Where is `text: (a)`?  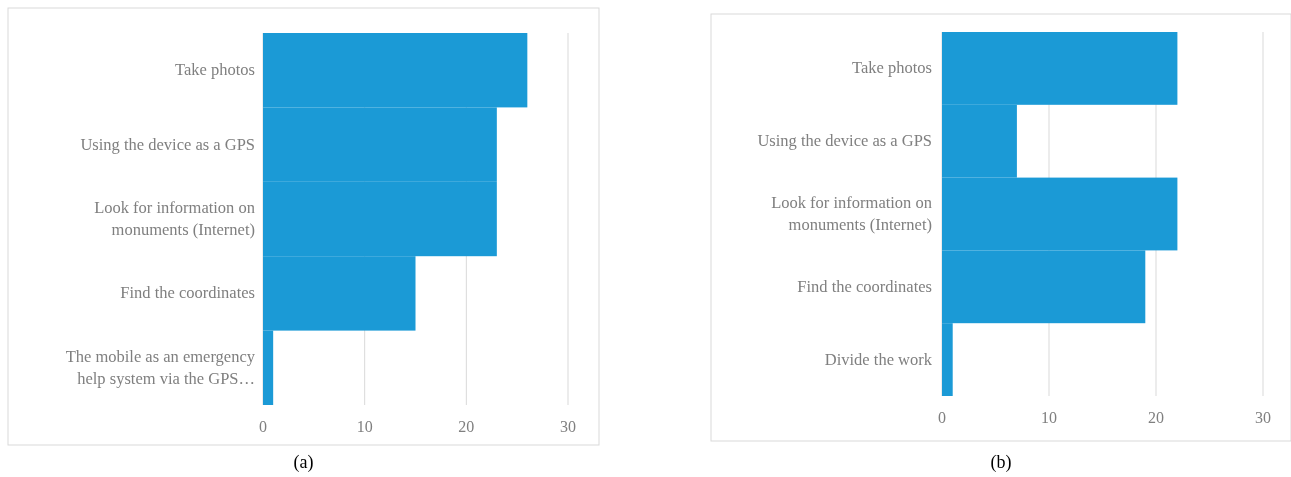
text: (a) is located at coordinates (303, 462).